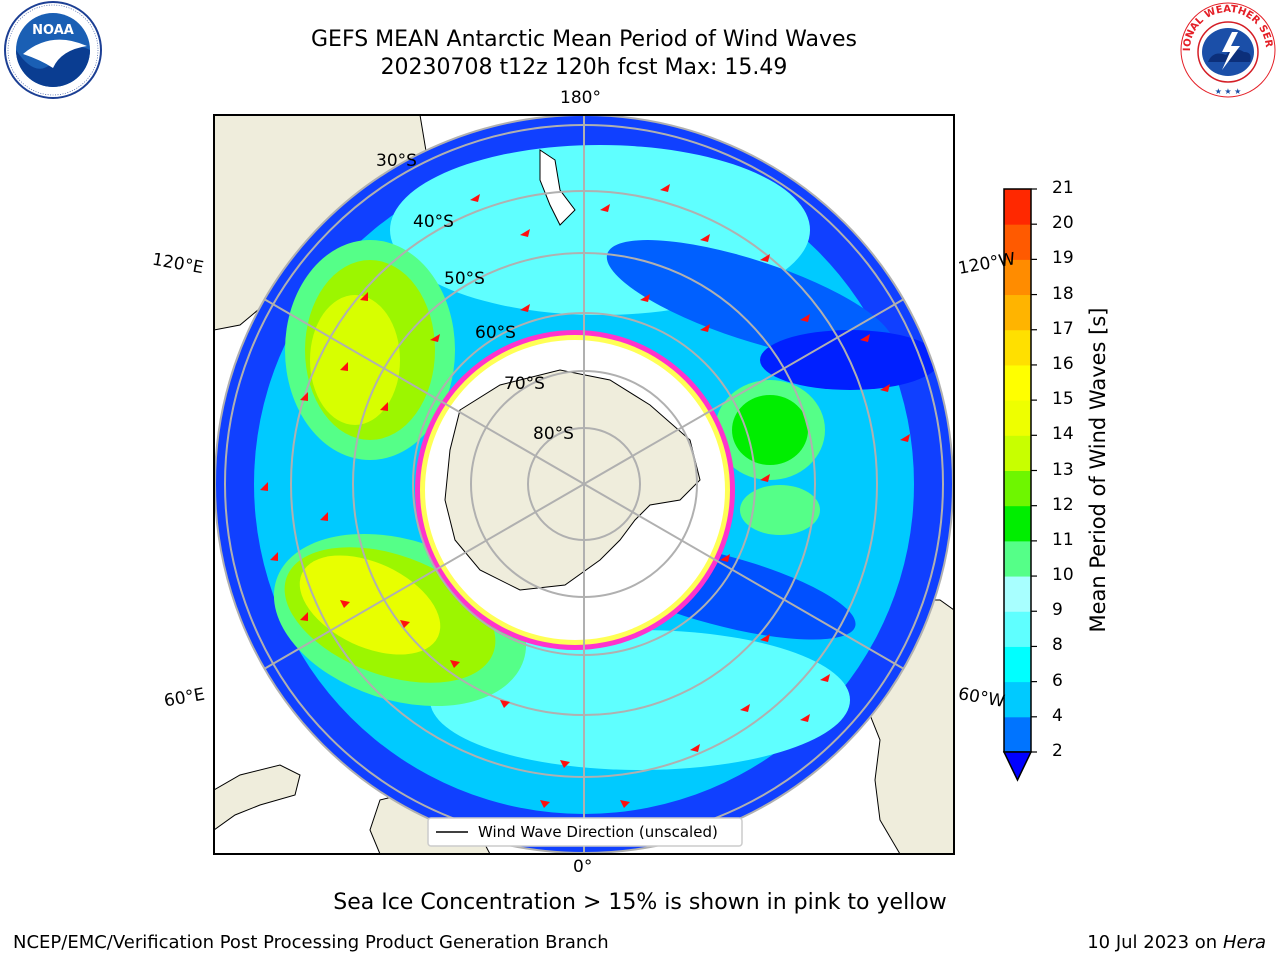 This screenshot has height=960, width=1280. I want to click on lat-label-80s: 80°S, so click(553, 434).